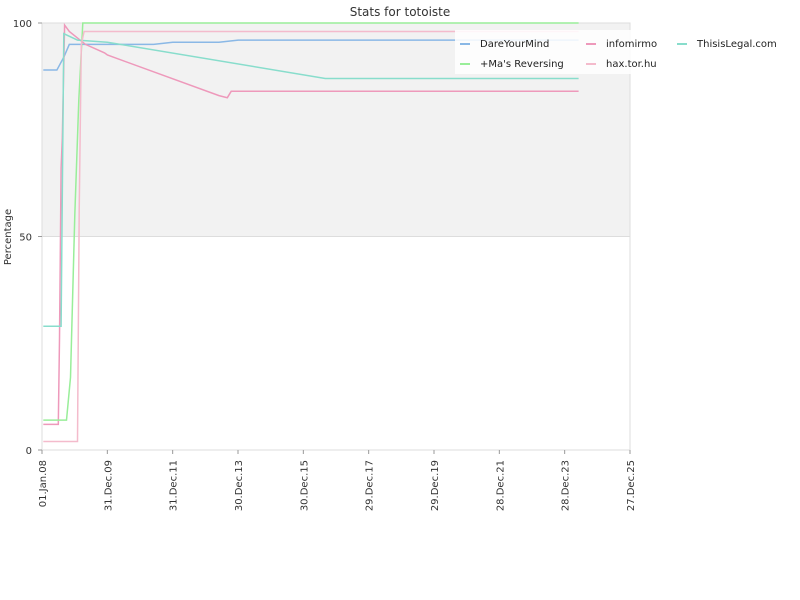  What do you see at coordinates (108, 485) in the screenshot?
I see `x-tick-label: 31.Dec.09` at bounding box center [108, 485].